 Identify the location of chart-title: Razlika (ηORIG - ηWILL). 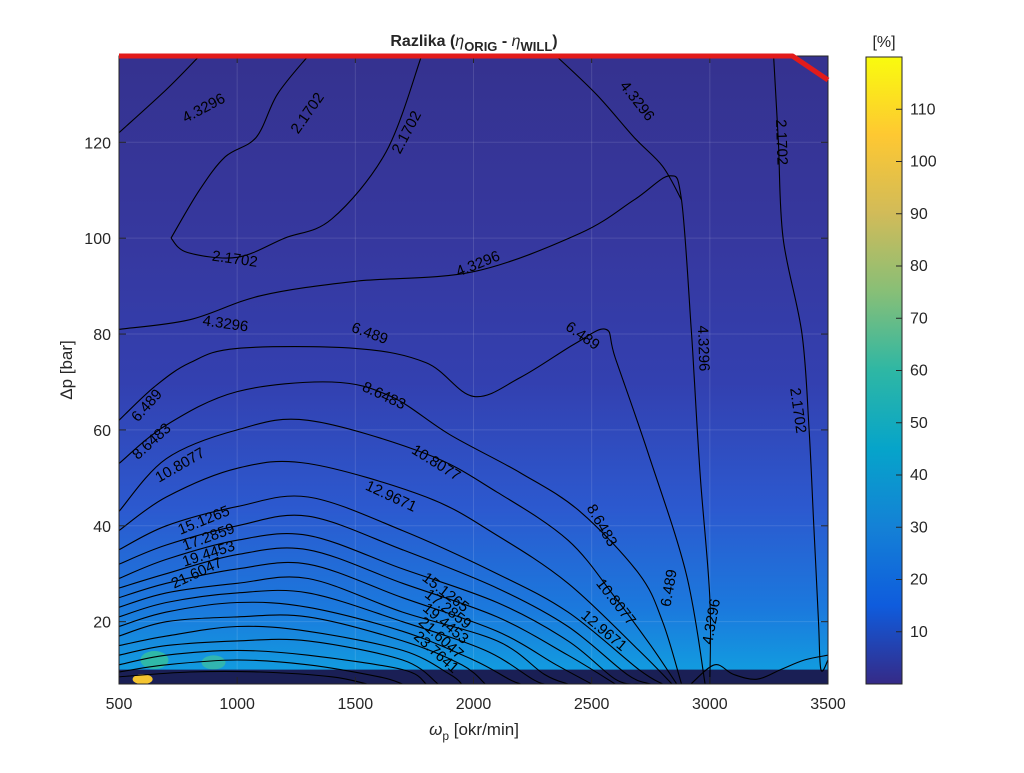
(473, 43).